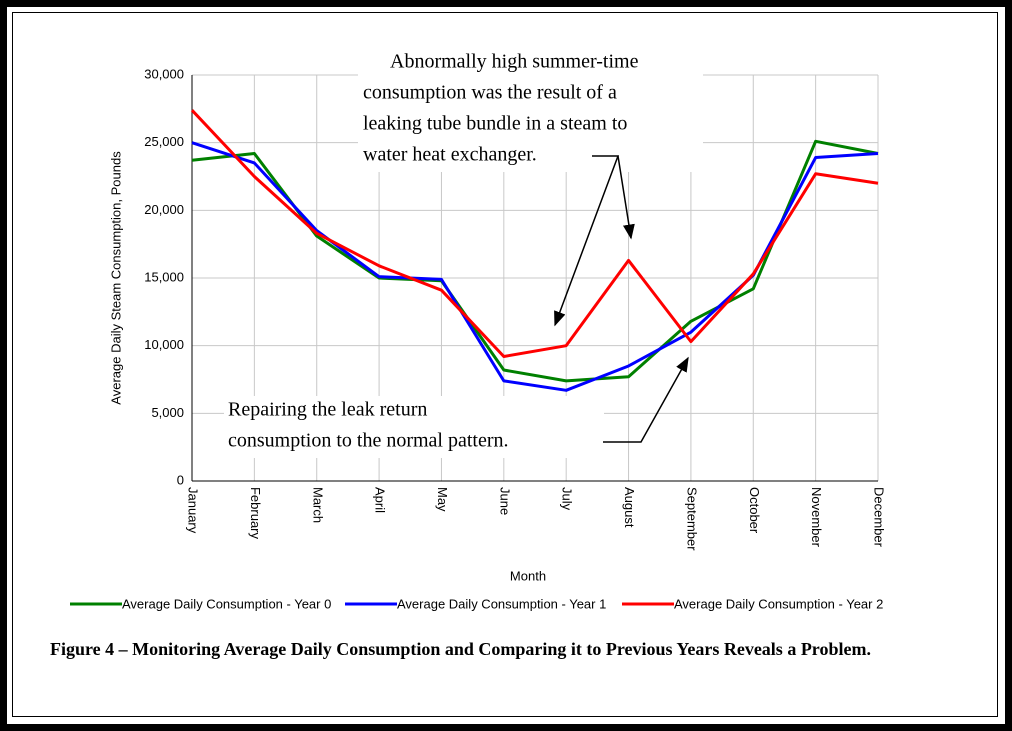  What do you see at coordinates (514, 62) in the screenshot?
I see `annotation-text: Abnormally high summer-time` at bounding box center [514, 62].